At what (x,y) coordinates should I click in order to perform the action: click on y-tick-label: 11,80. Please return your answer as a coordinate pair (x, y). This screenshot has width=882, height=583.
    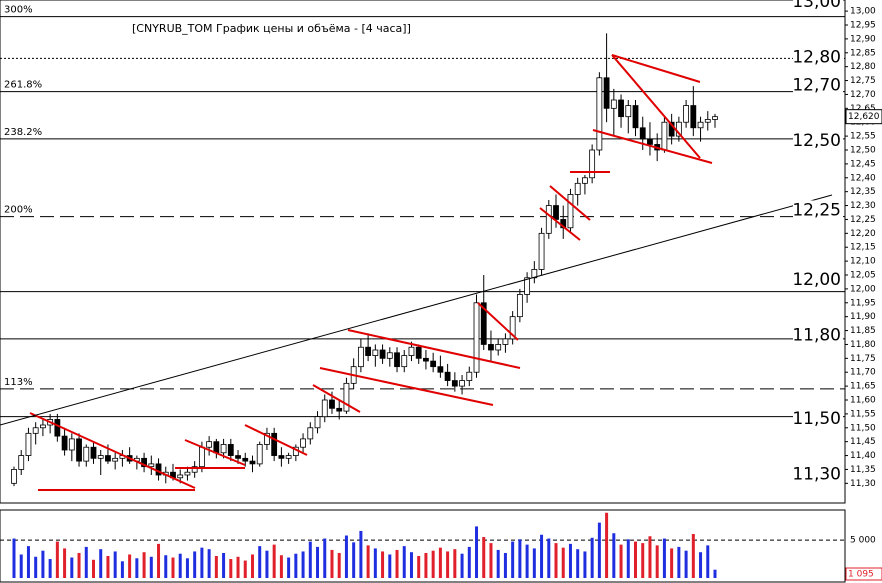
    Looking at the image, I should click on (863, 345).